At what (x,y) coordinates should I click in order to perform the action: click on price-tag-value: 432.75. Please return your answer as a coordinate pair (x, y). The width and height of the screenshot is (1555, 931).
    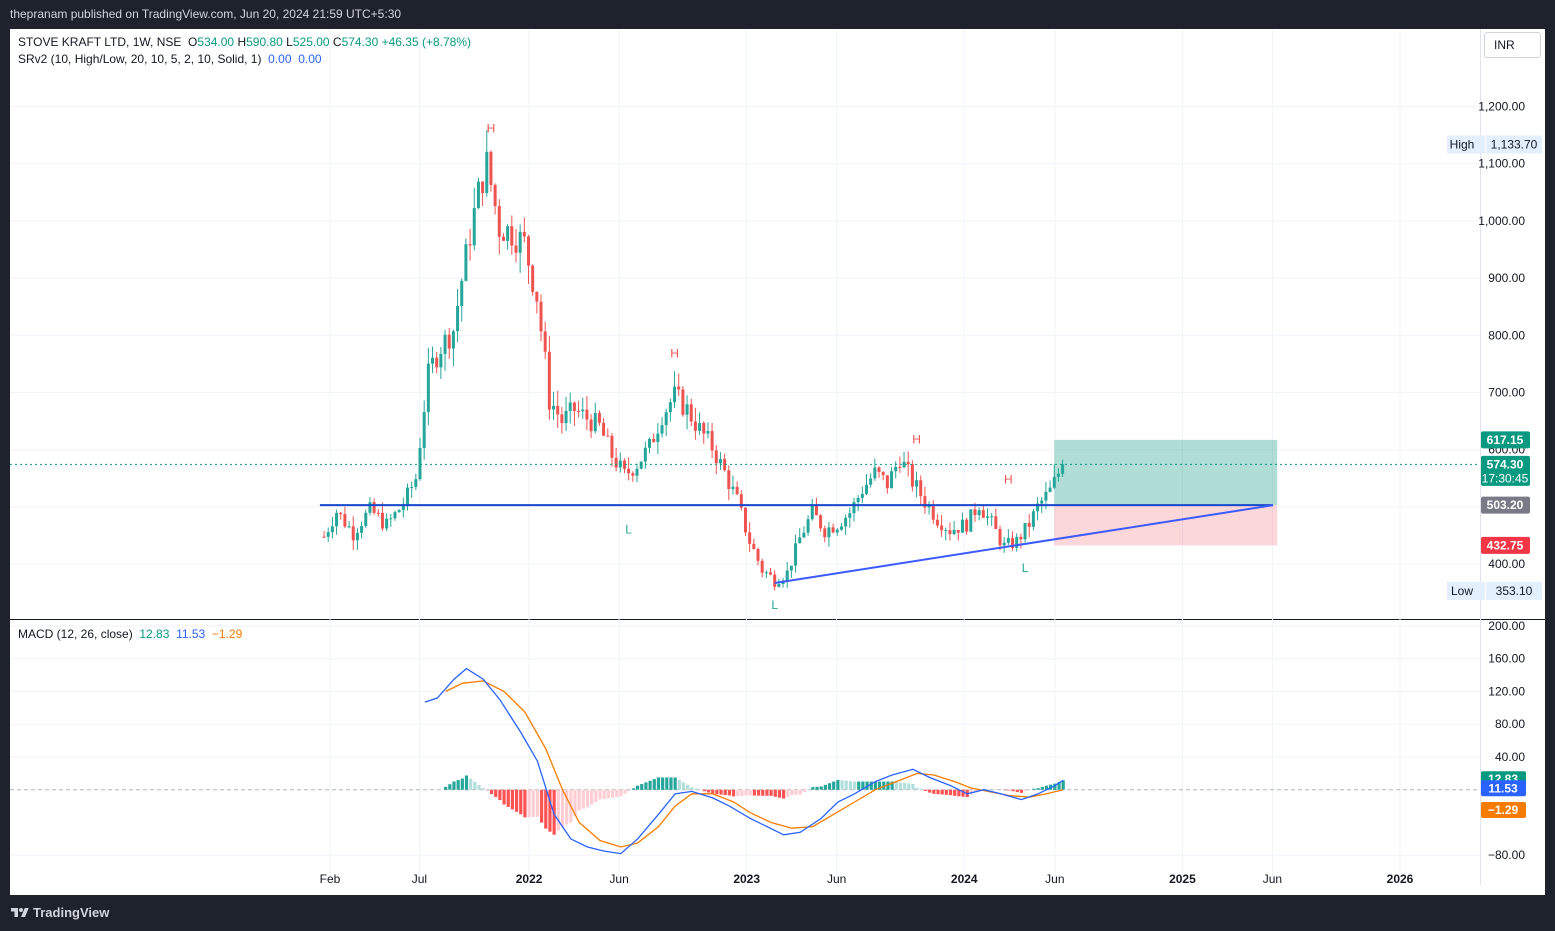
    Looking at the image, I should click on (1505, 545).